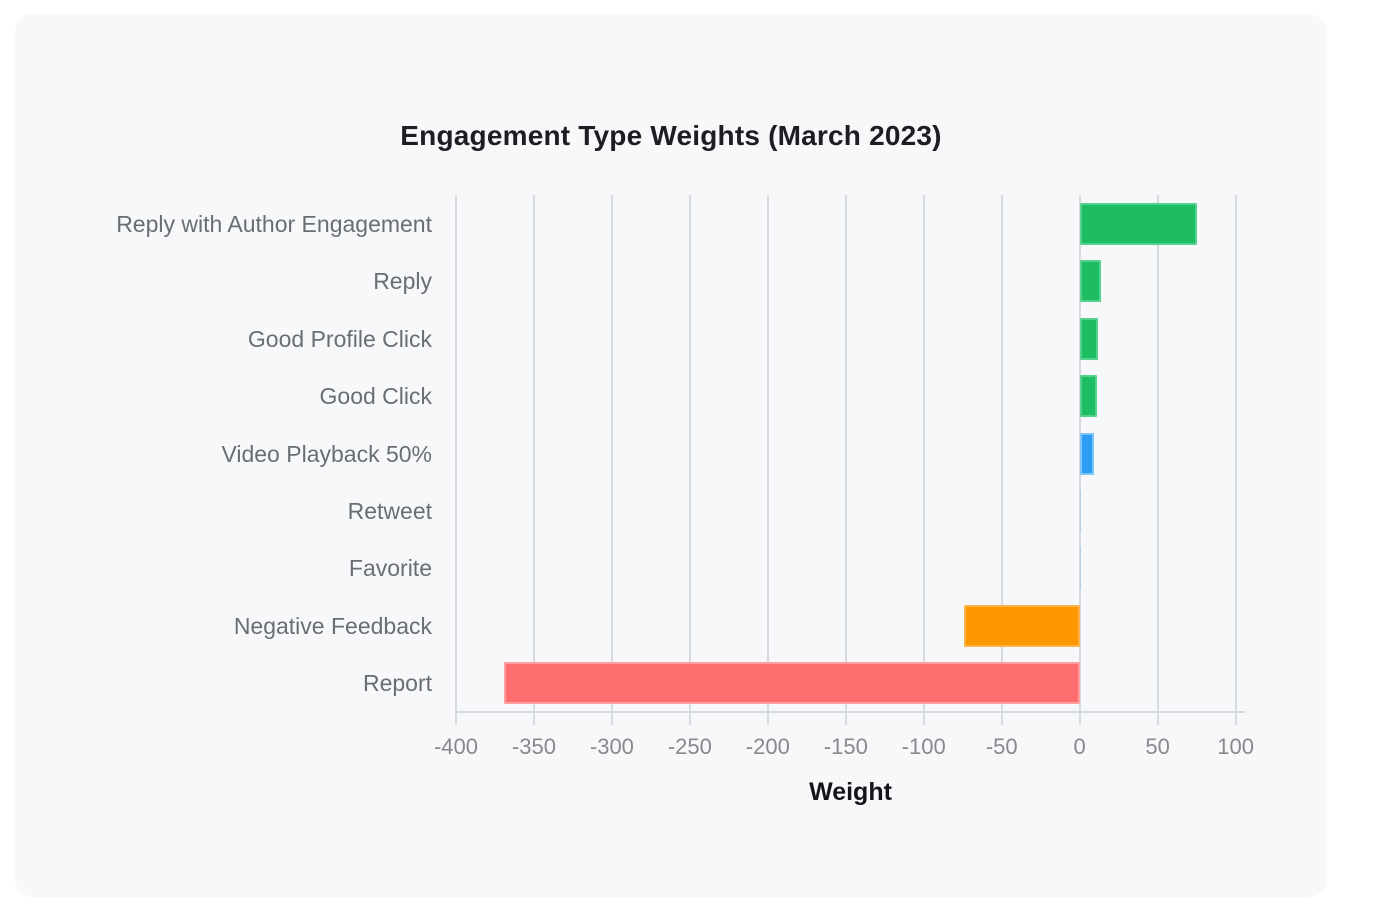 This screenshot has width=1388, height=912. What do you see at coordinates (689, 746) in the screenshot?
I see `x-tick-label: -250` at bounding box center [689, 746].